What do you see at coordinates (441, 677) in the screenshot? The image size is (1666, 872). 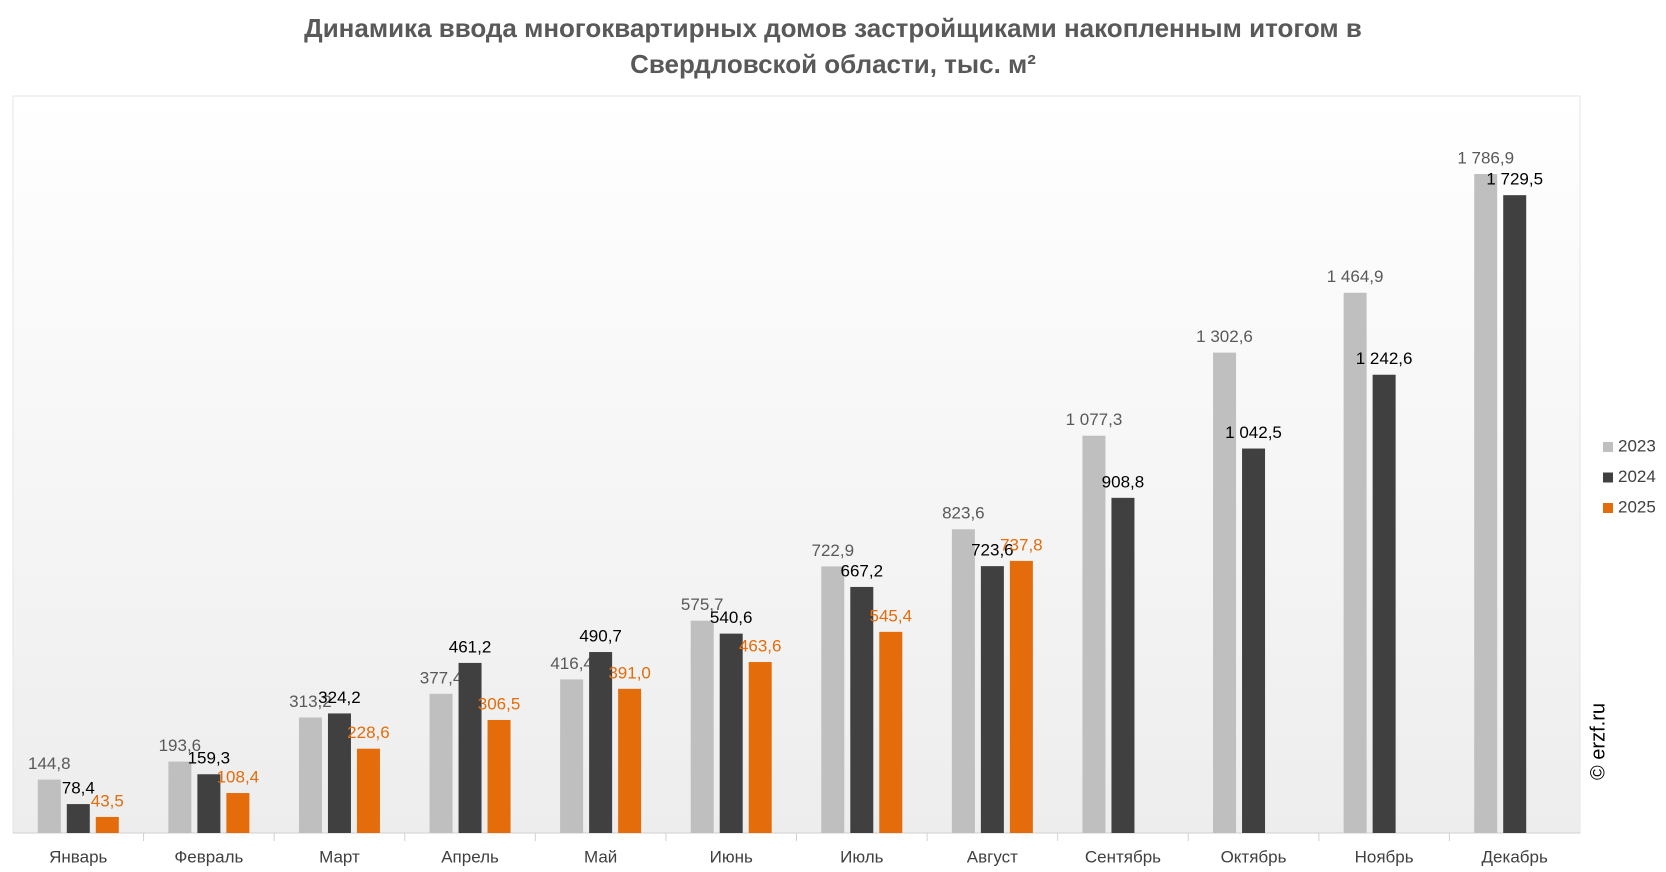 I see `value-label: 377,4` at bounding box center [441, 677].